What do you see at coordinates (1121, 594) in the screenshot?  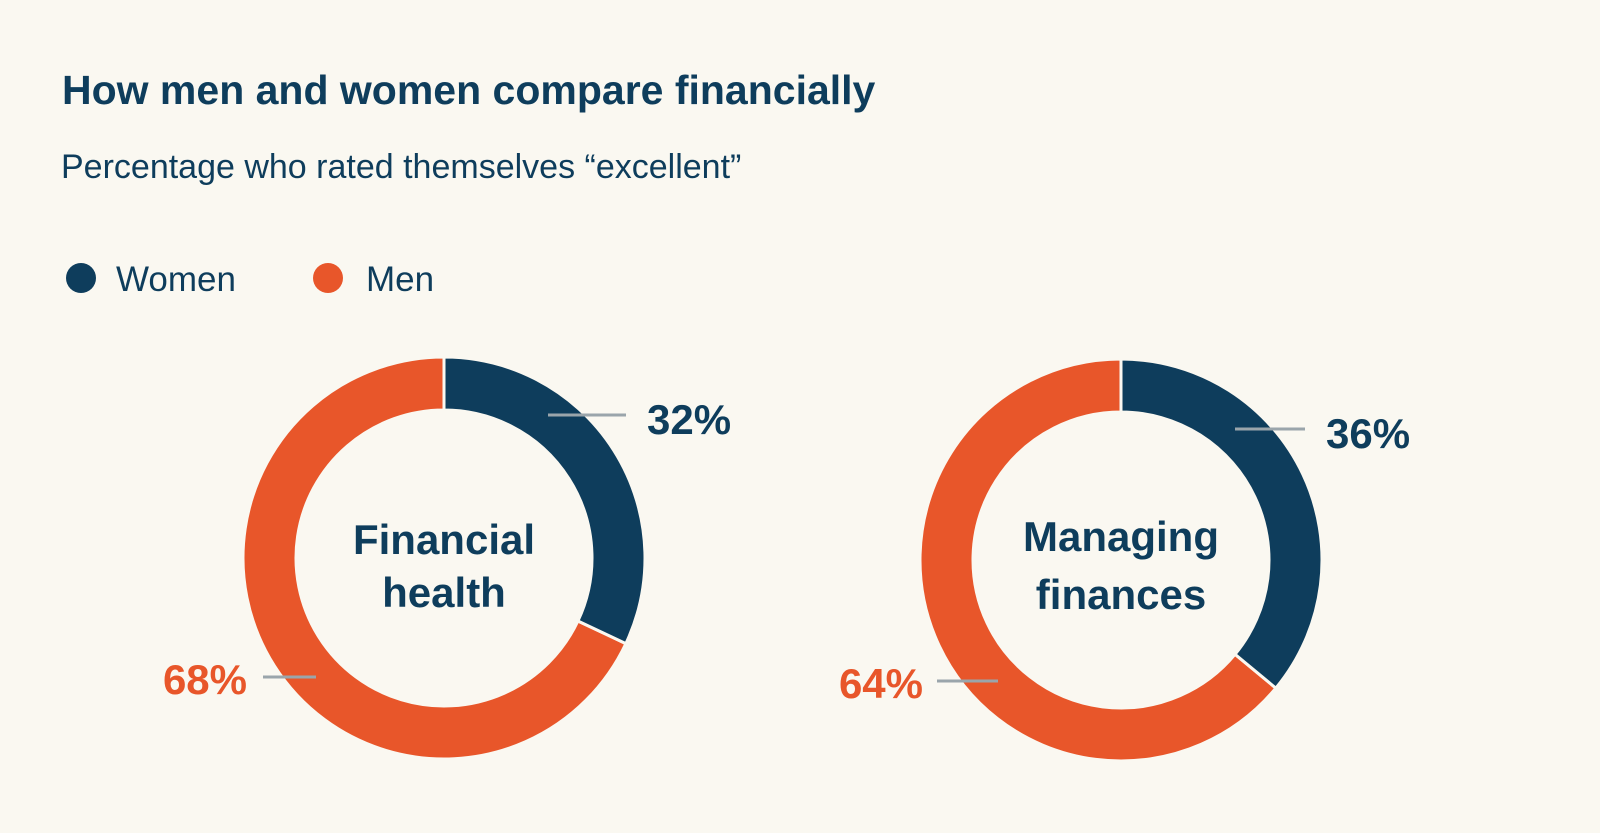 I see `center-label-line2: finances` at bounding box center [1121, 594].